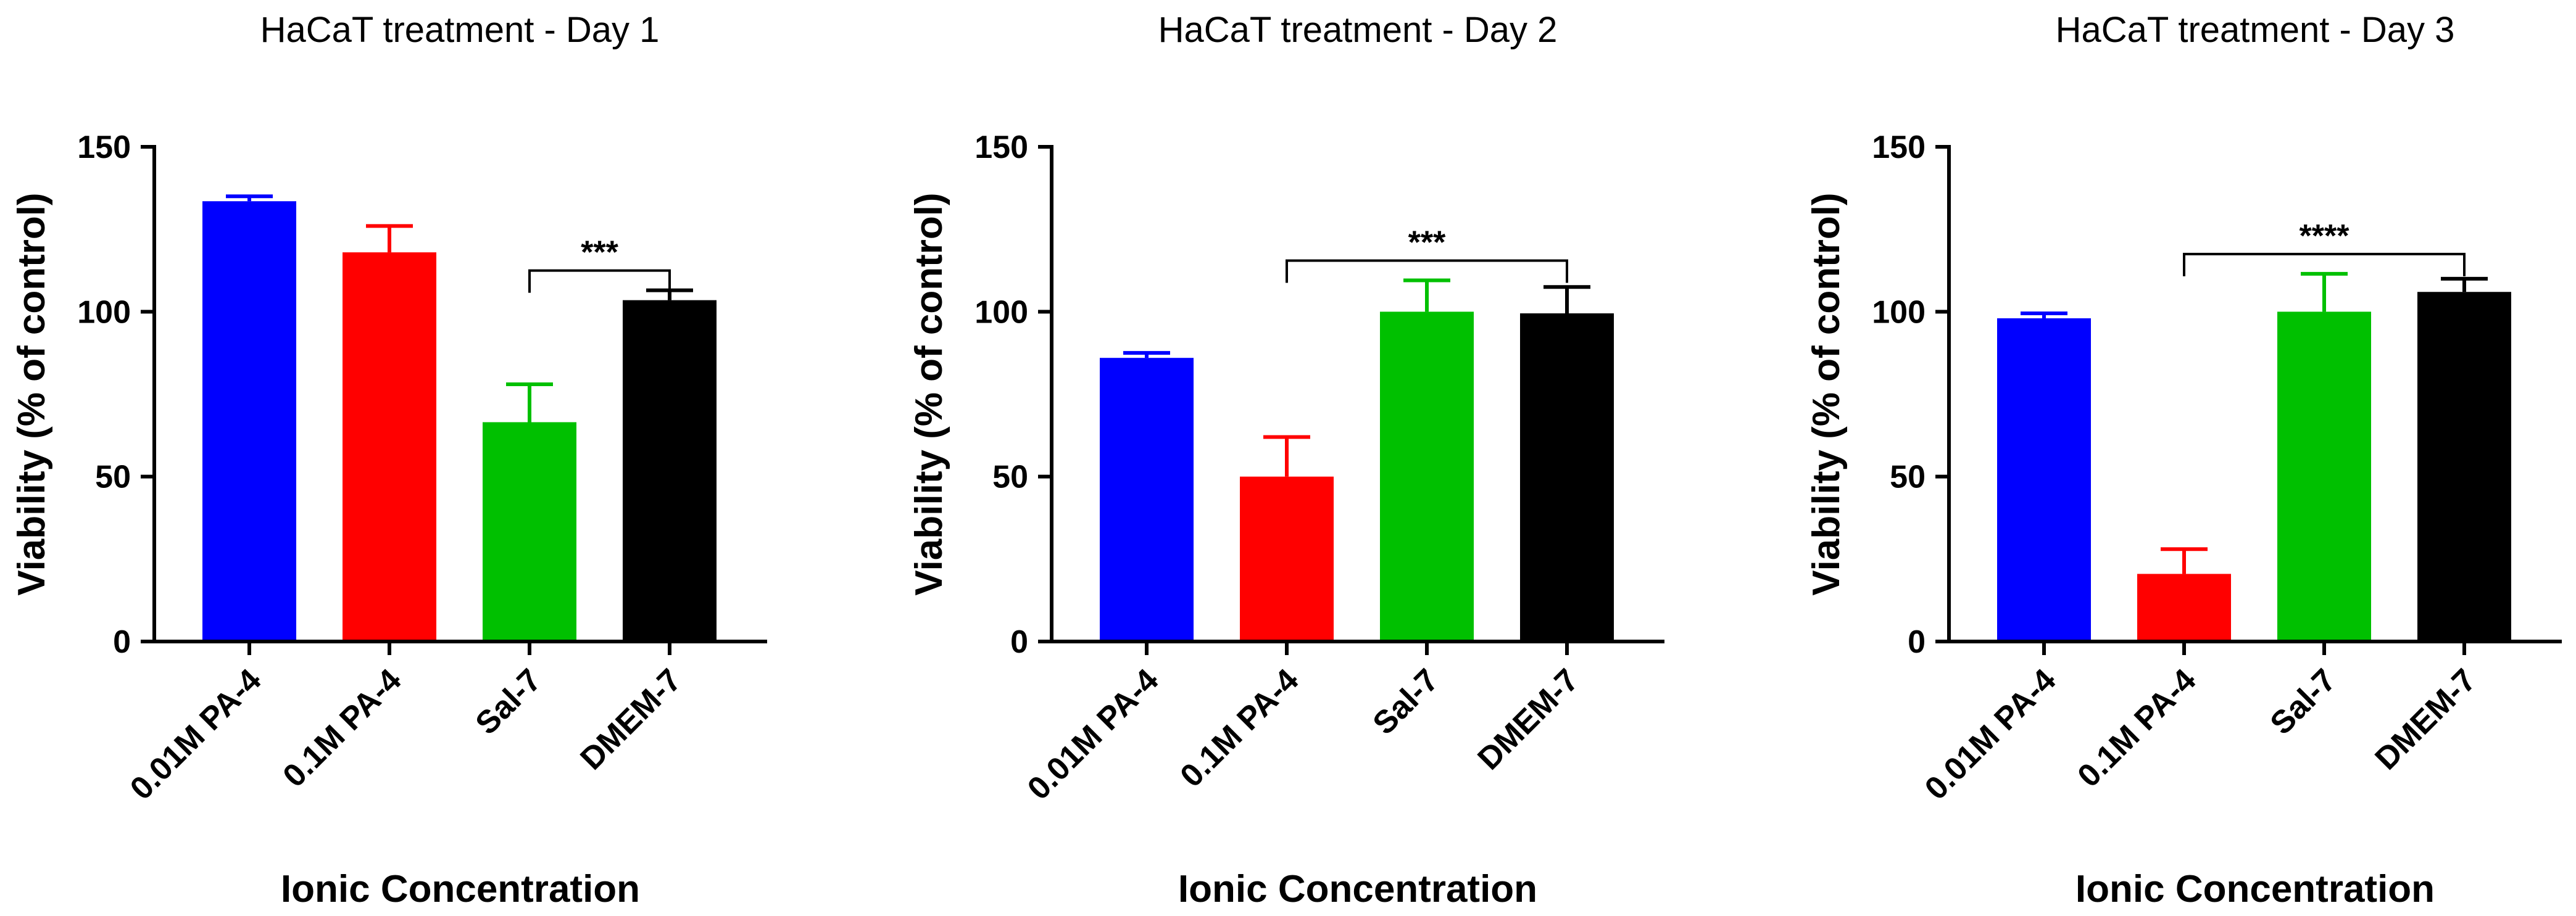 This screenshot has height=916, width=2576. Describe the element at coordinates (460, 30) in the screenshot. I see `chart-title: HaCaT treatment - Day 1` at that location.